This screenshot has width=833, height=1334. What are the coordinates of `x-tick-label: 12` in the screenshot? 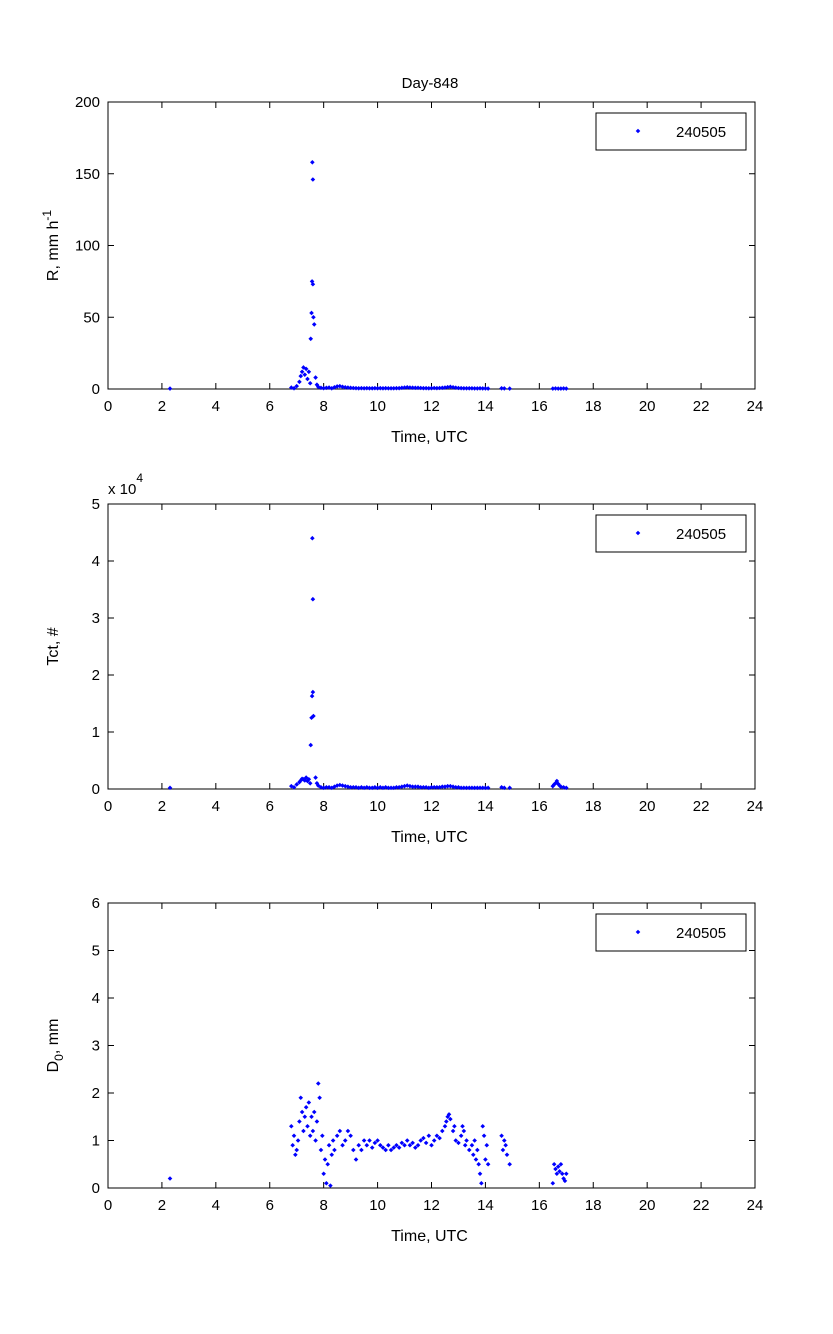 It's located at (431, 406).